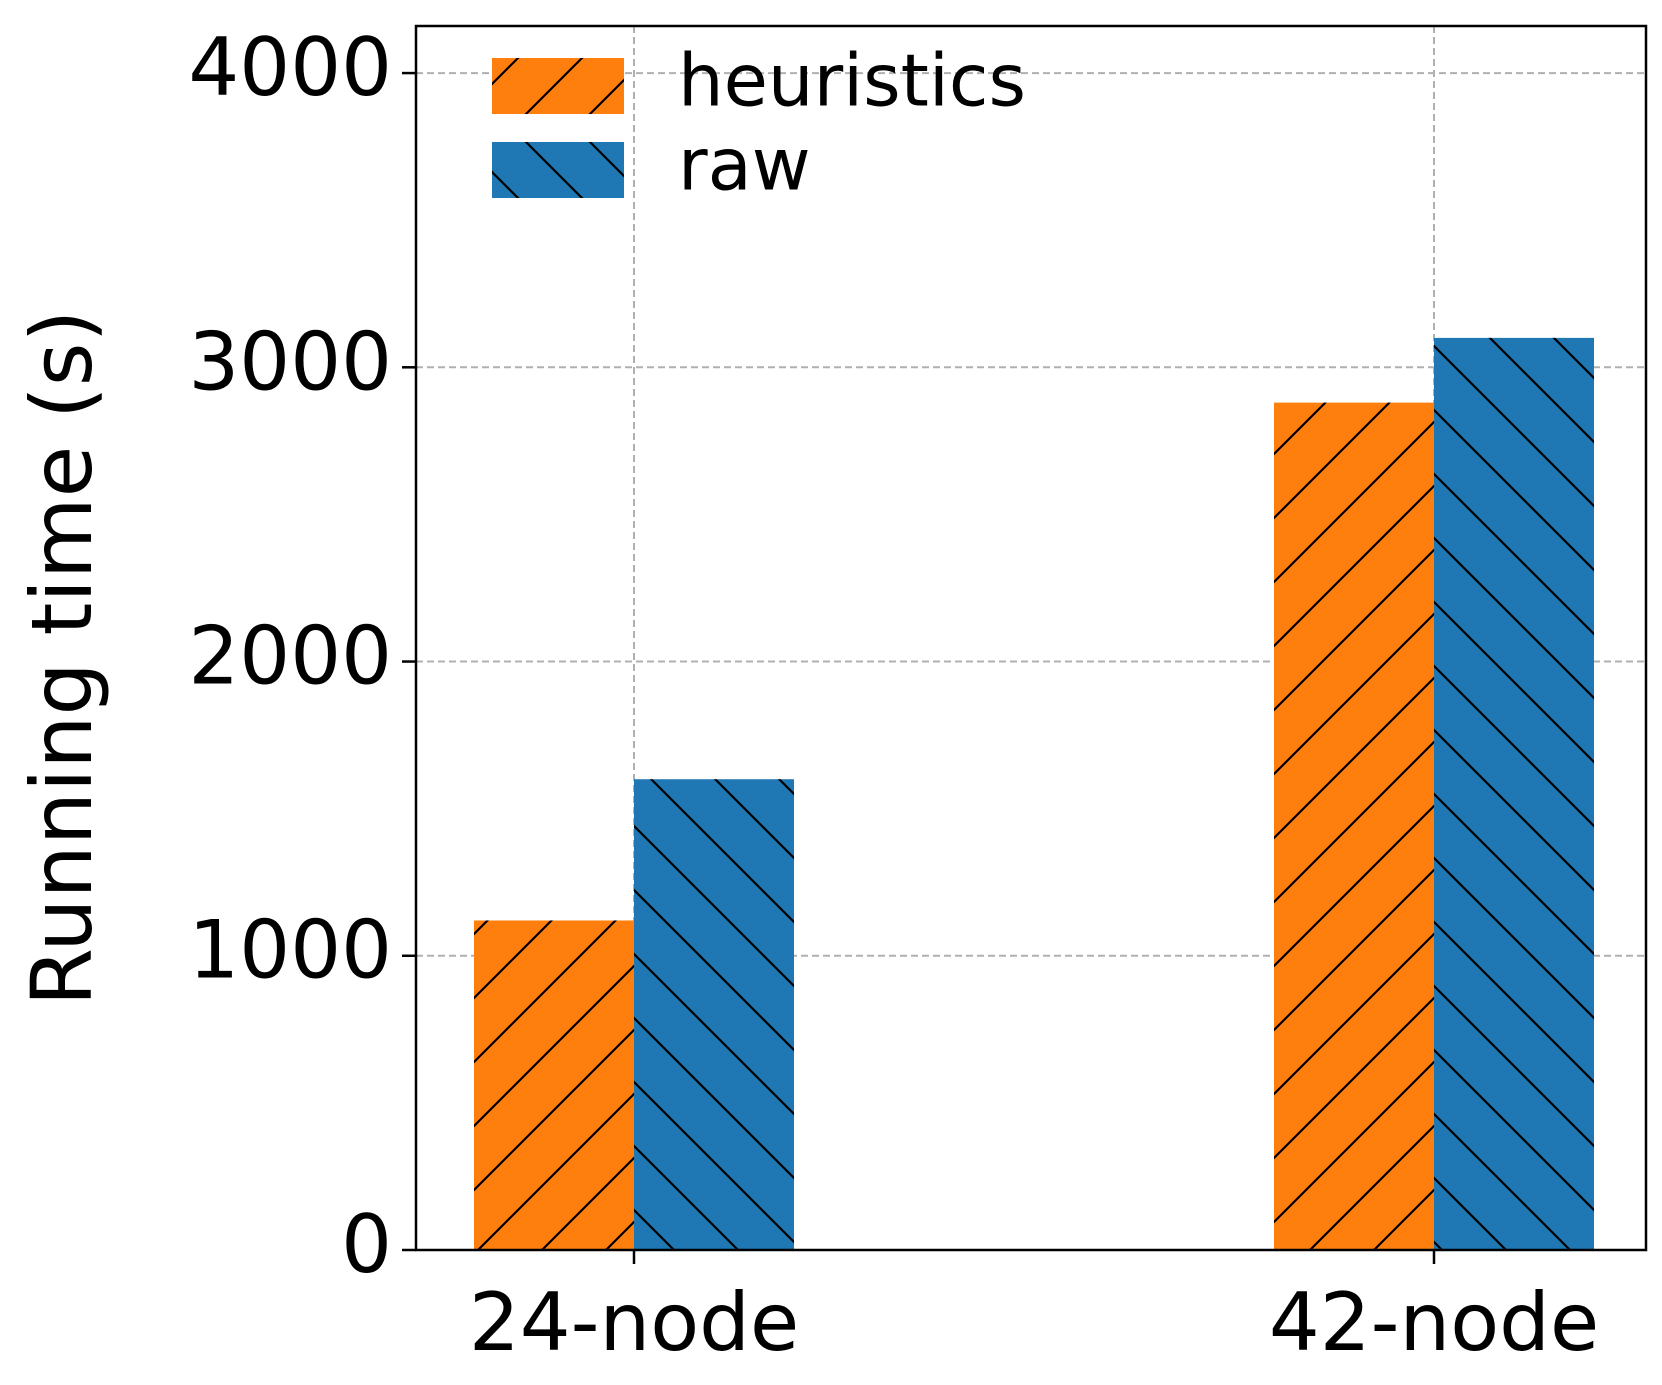  Describe the element at coordinates (366, 1244) in the screenshot. I see `y-tick-label: 0` at that location.